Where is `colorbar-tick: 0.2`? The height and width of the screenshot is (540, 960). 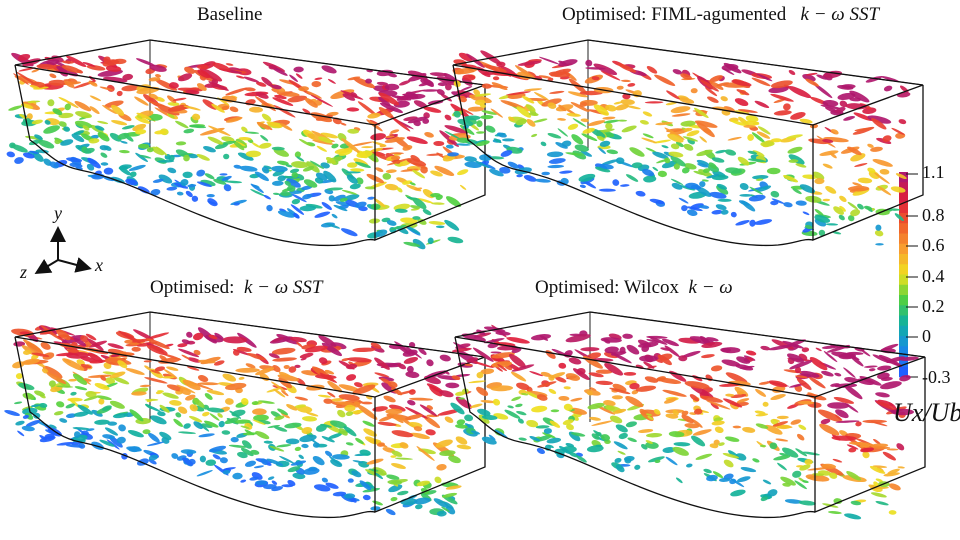
colorbar-tick: 0.2 is located at coordinates (933, 306).